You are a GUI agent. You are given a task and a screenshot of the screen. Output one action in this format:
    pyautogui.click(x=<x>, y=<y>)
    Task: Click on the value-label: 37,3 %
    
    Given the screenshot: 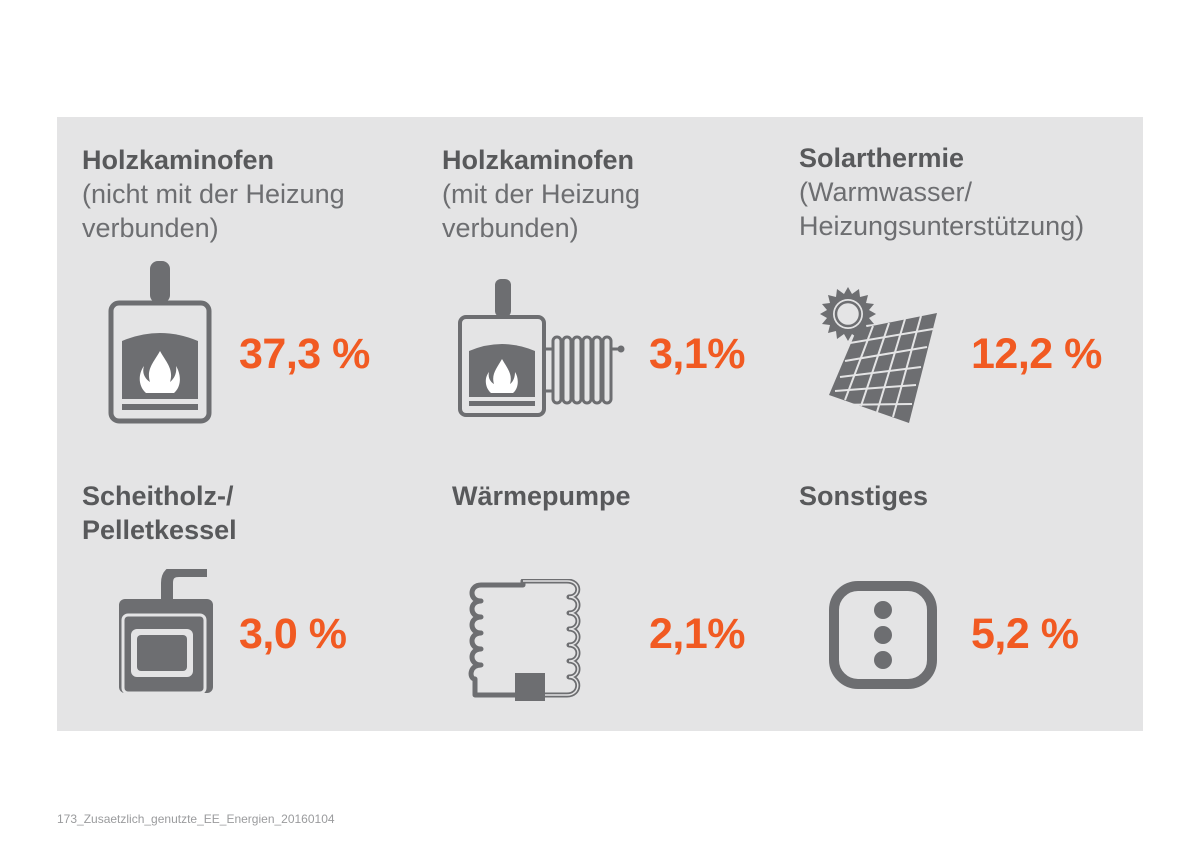 What is the action you would take?
    pyautogui.click(x=304, y=354)
    